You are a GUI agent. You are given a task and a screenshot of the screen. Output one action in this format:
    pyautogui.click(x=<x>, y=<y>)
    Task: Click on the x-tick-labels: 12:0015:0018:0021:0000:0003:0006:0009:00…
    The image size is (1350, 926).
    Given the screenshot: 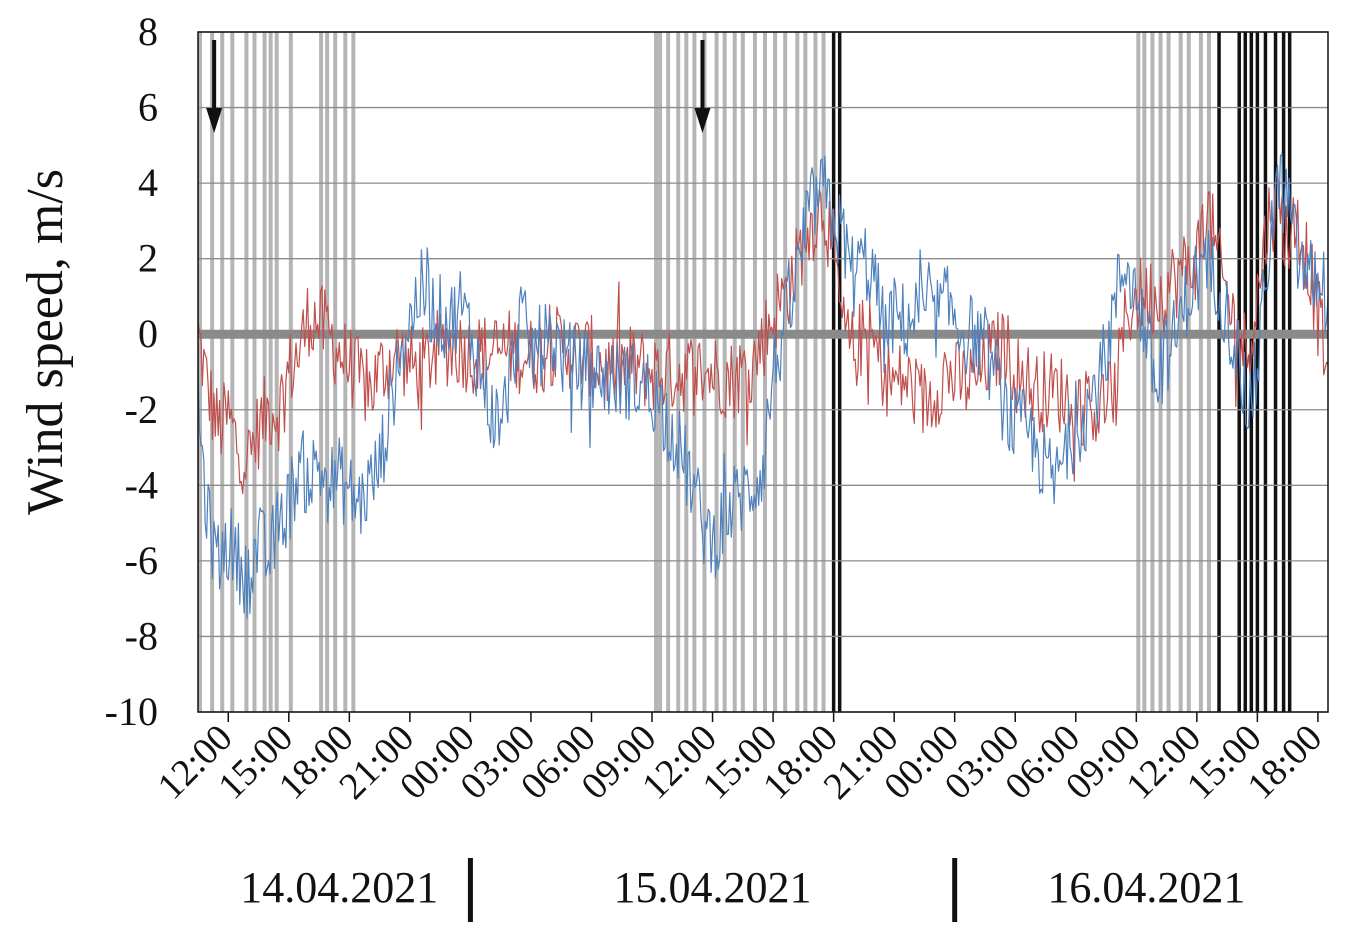 What is the action you would take?
    pyautogui.click(x=740, y=760)
    